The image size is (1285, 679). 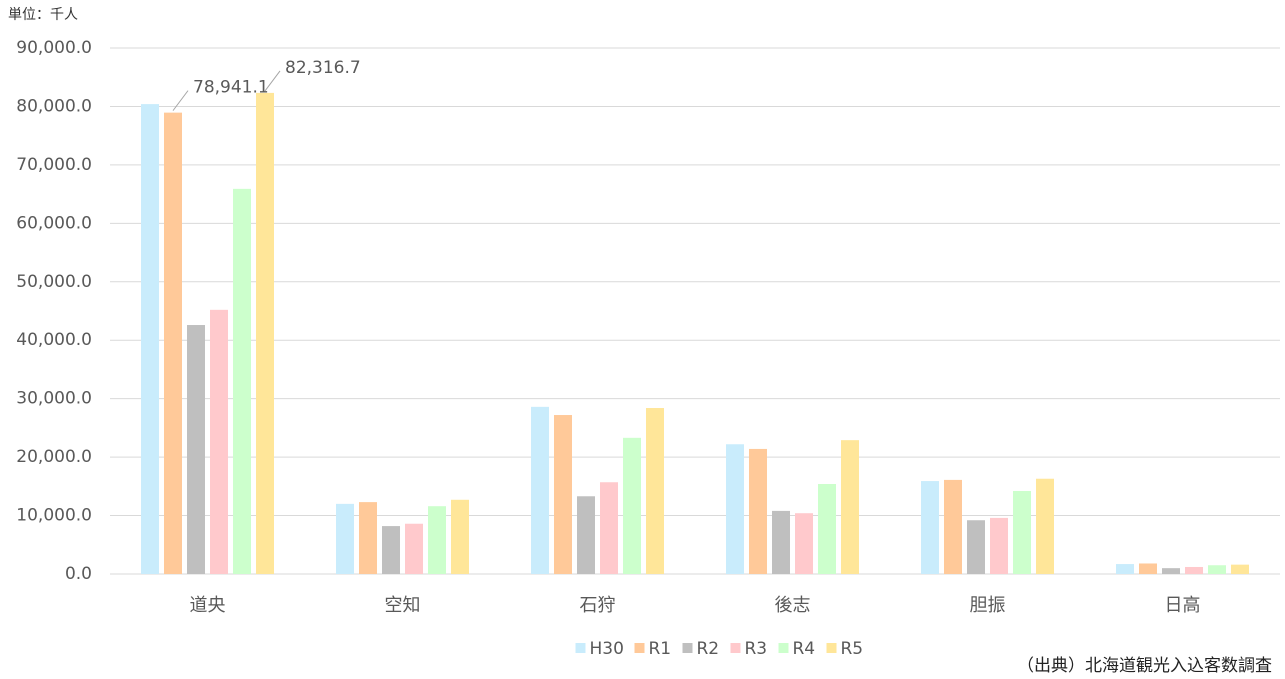 I want to click on y-tick-label: 0.0, so click(x=78, y=574).